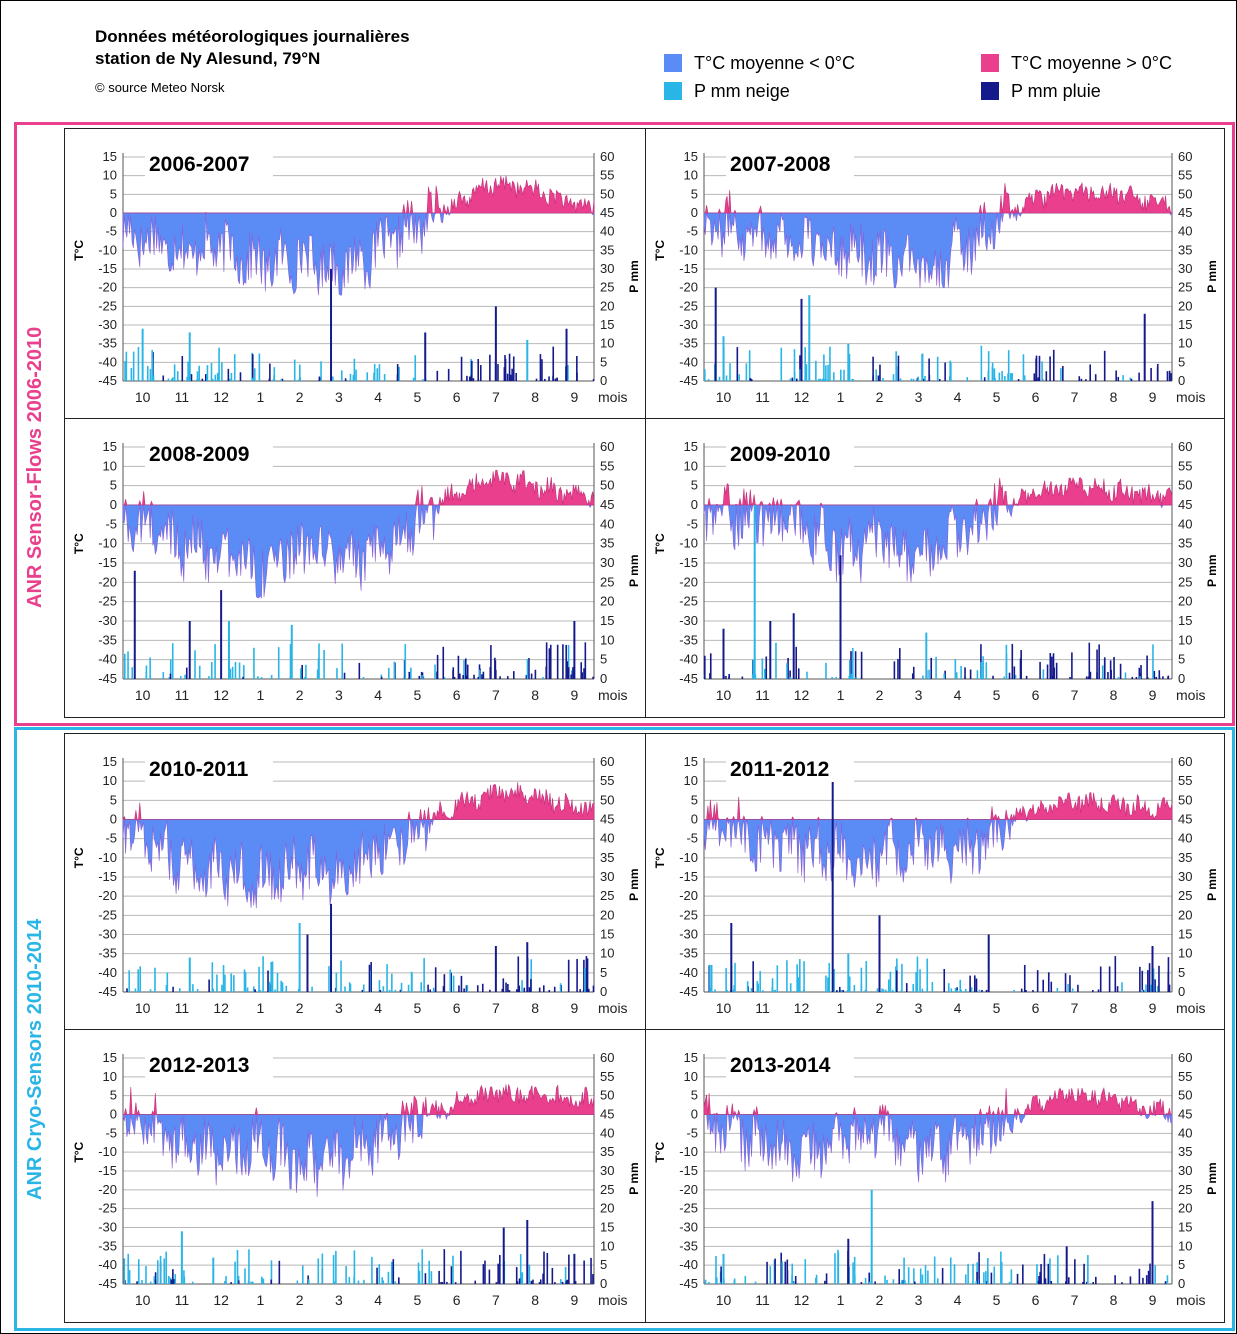 This screenshot has width=1237, height=1334. What do you see at coordinates (110, 780) in the screenshot?
I see `y-tick-label-left: 10` at bounding box center [110, 780].